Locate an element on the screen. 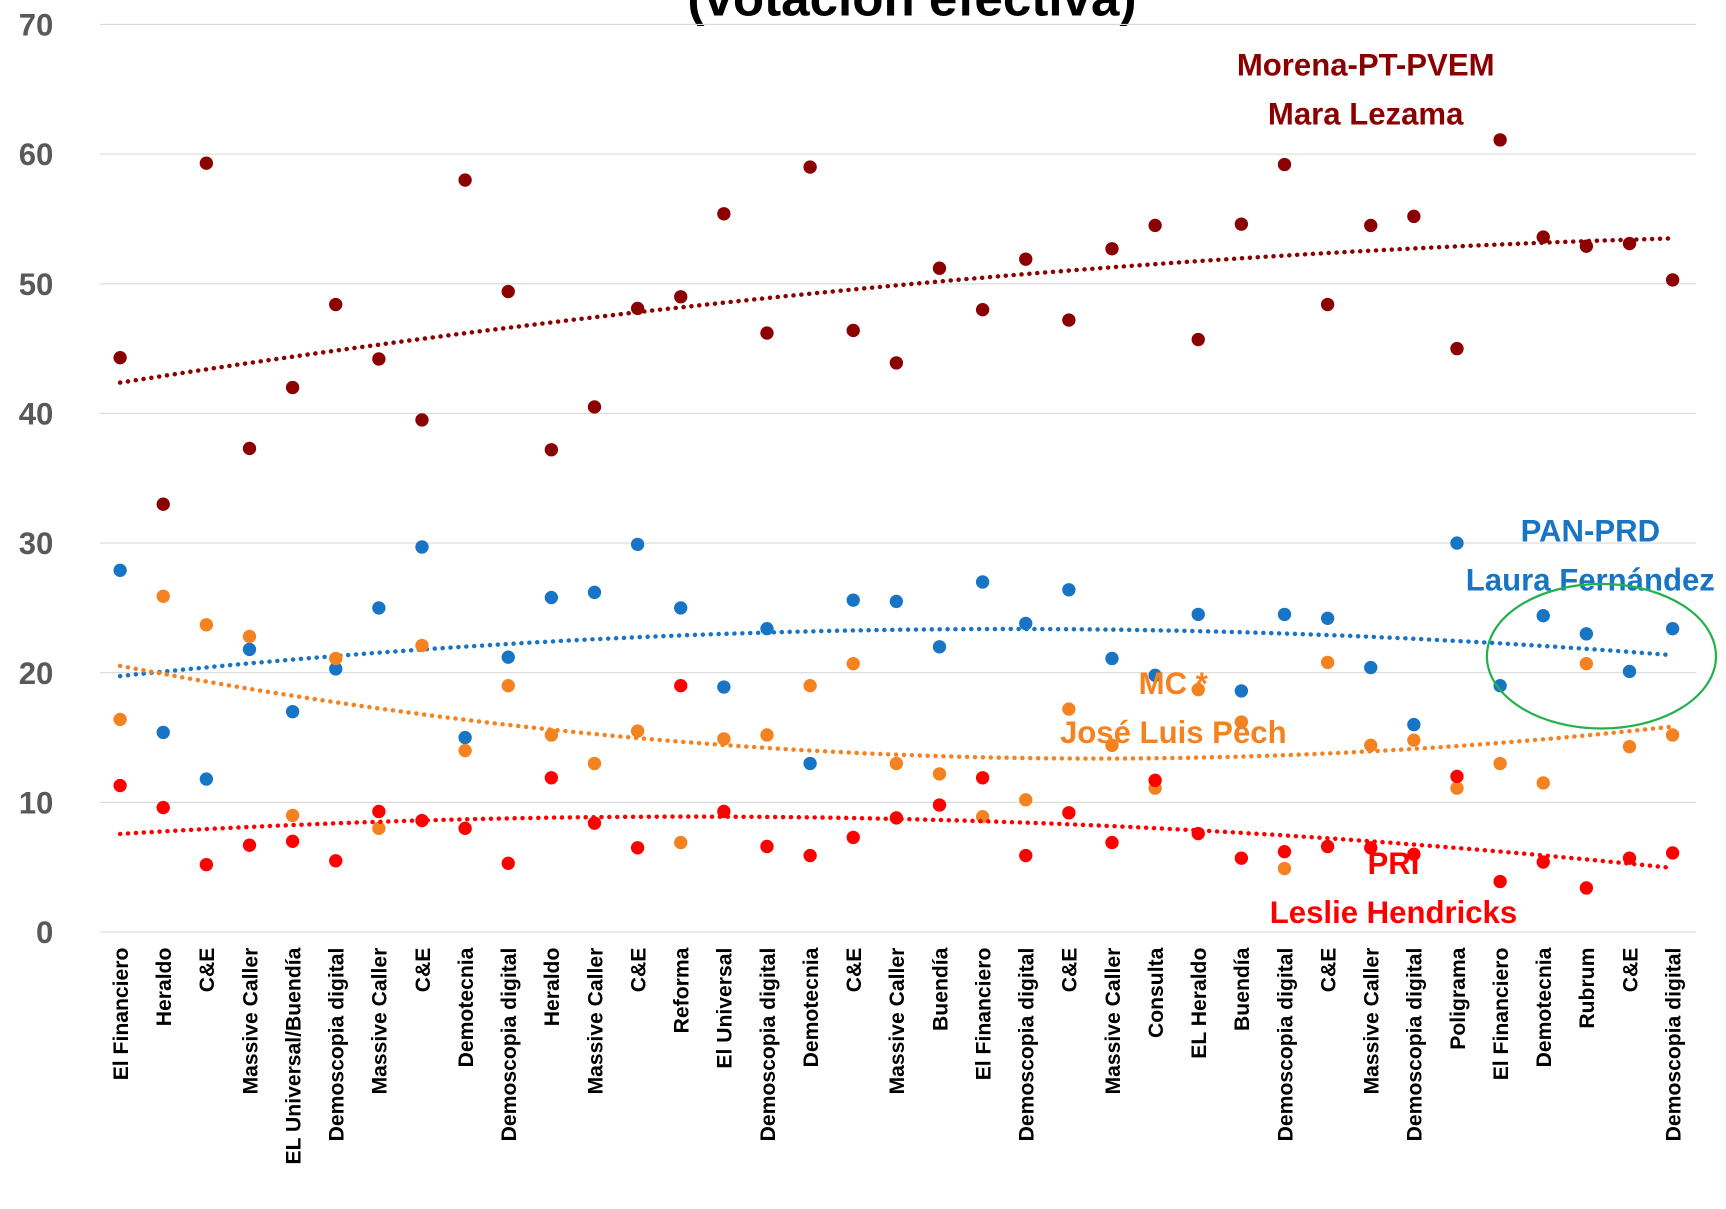 The width and height of the screenshot is (1726, 1209). series-annotation: Mara Lezama is located at coordinates (1366, 114).